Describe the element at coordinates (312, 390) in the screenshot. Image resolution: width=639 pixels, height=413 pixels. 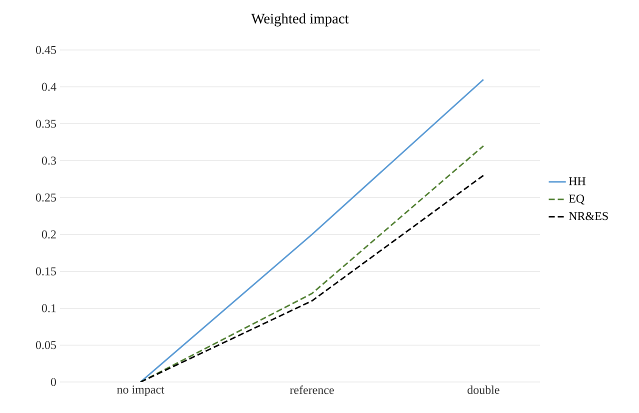
I see `x-tick-label: reference` at that location.